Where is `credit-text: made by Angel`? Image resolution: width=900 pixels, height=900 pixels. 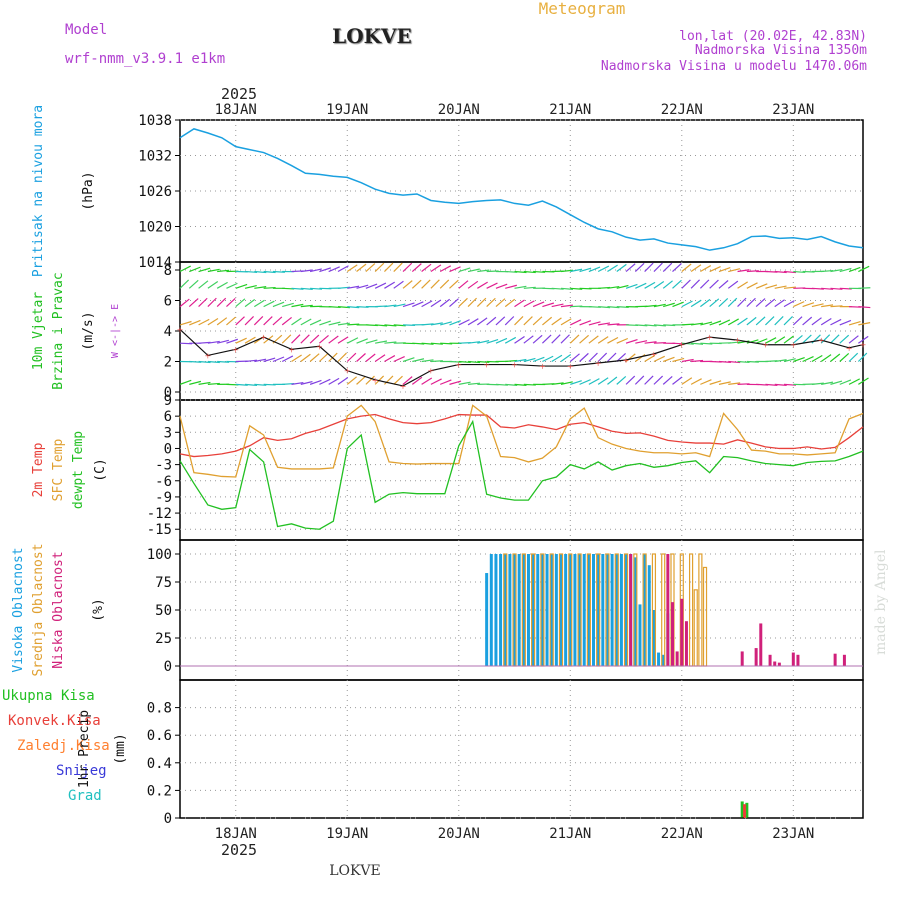 credit-text: made by Angel is located at coordinates (881, 602).